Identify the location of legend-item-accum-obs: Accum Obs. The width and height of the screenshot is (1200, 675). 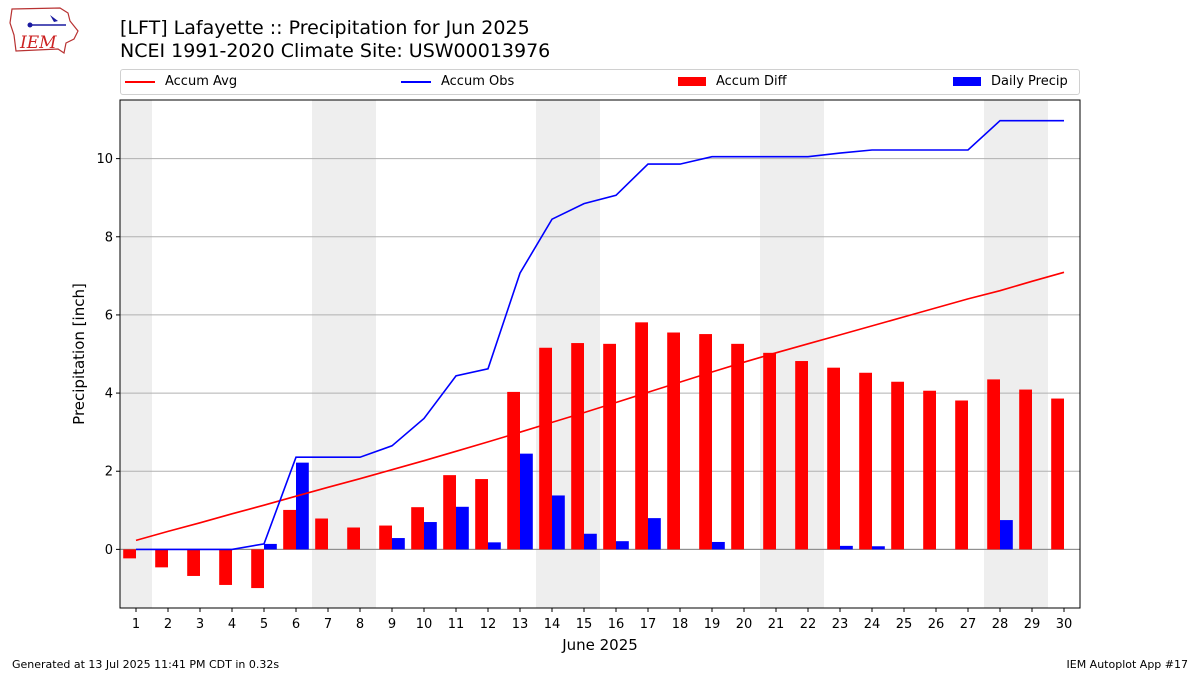
(457, 81).